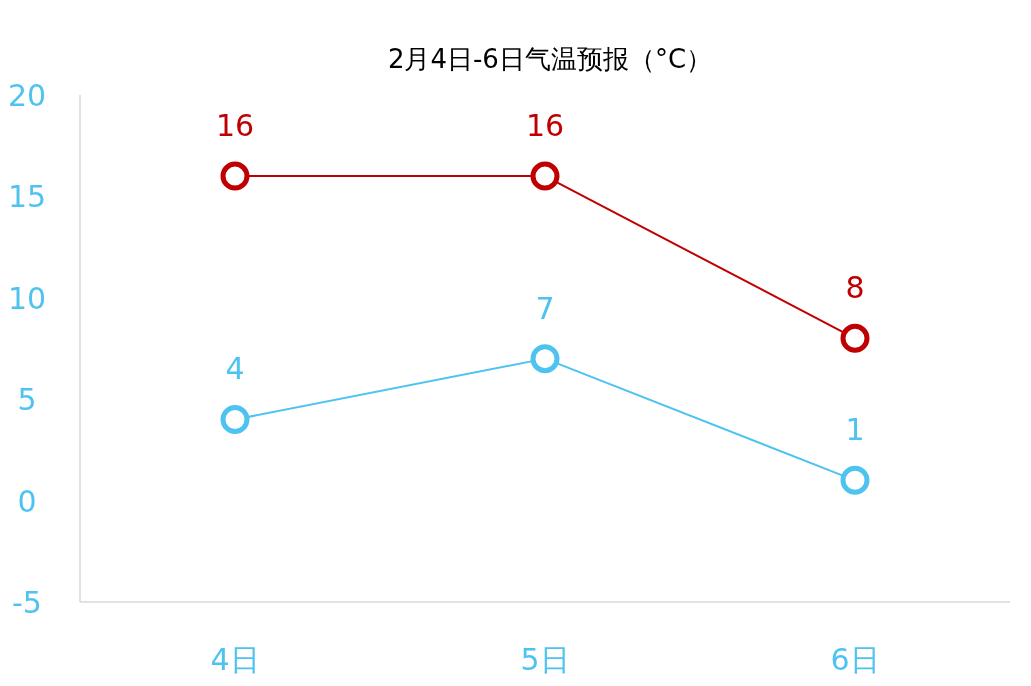  Describe the element at coordinates (27, 400) in the screenshot. I see `y-tick-label: 5` at that location.